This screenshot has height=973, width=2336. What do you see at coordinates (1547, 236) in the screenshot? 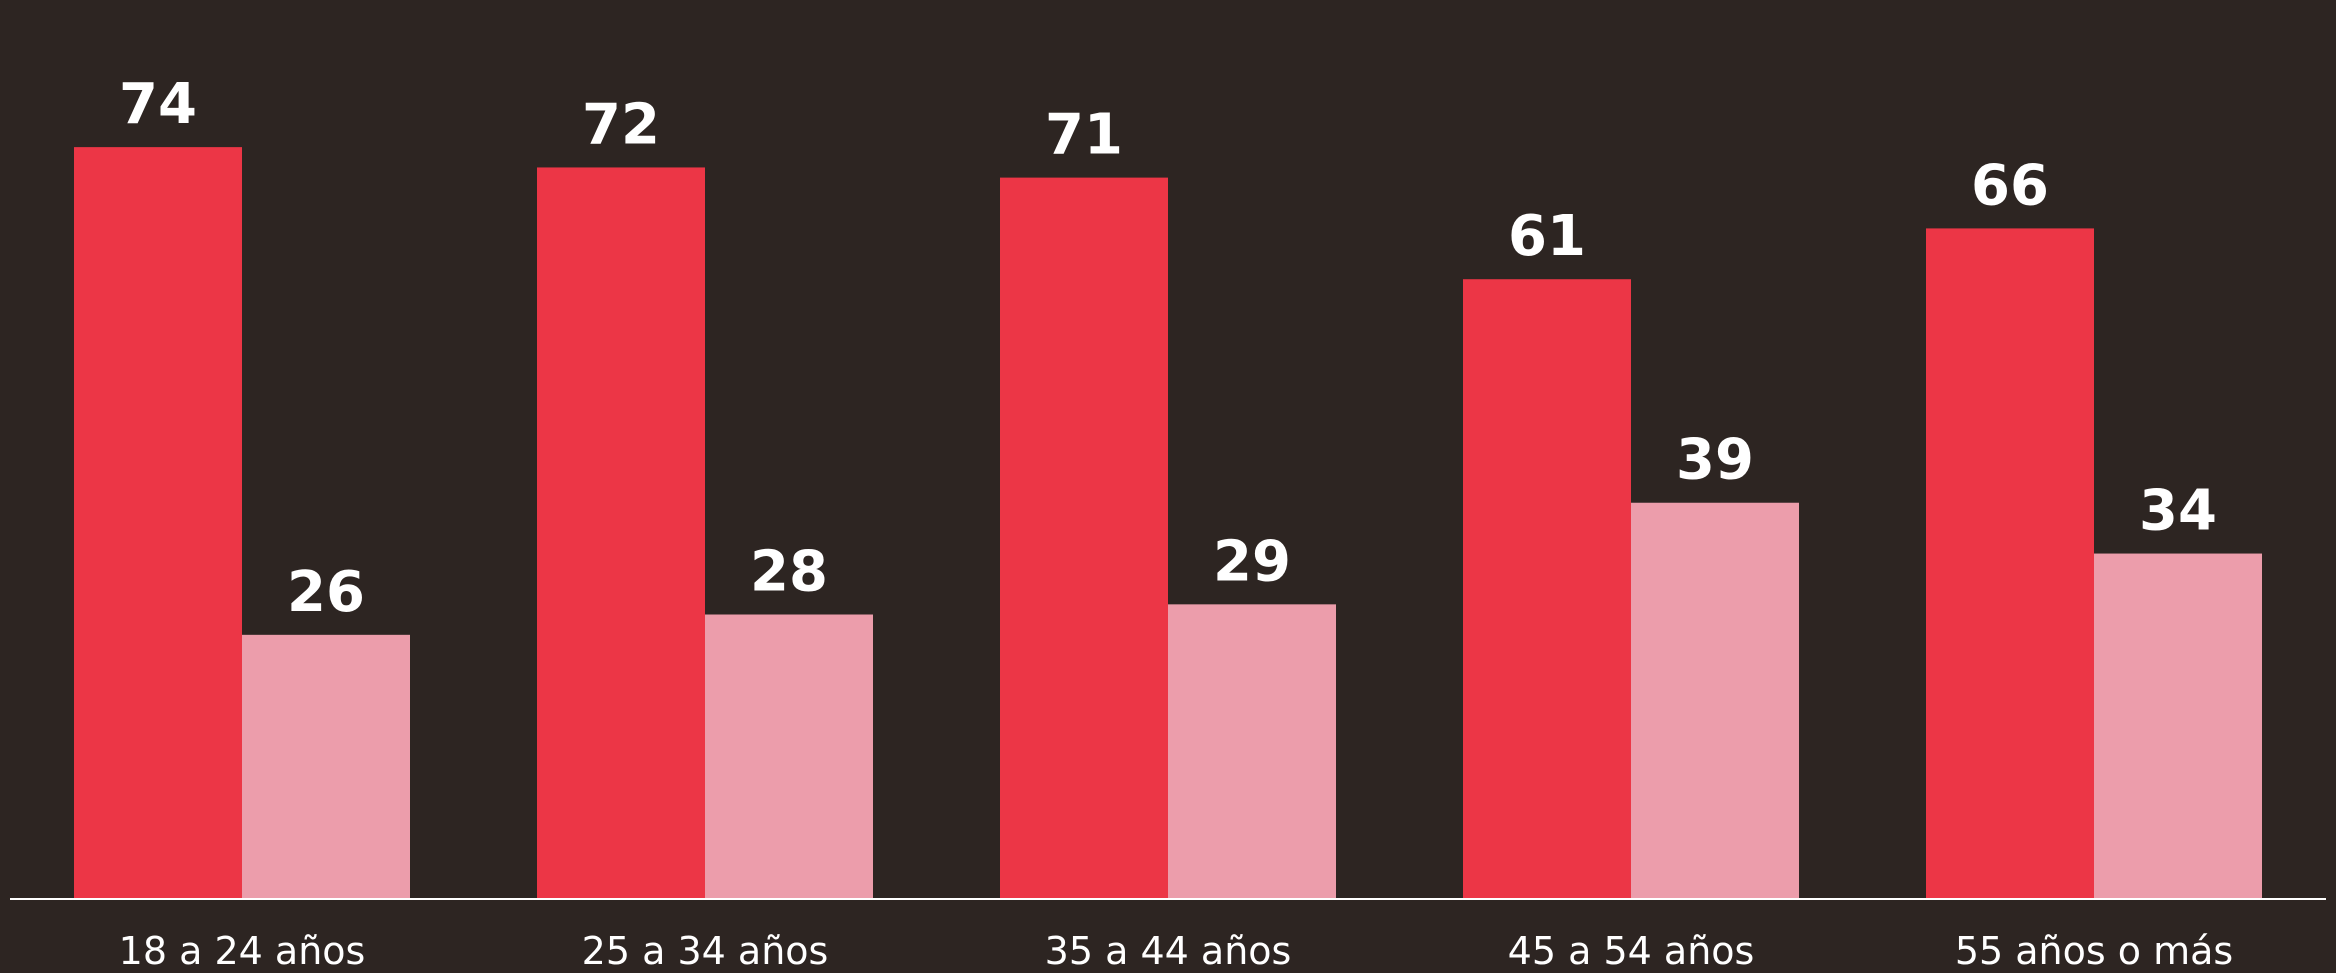
I see `data-label-series1-4: 61` at bounding box center [1547, 236].